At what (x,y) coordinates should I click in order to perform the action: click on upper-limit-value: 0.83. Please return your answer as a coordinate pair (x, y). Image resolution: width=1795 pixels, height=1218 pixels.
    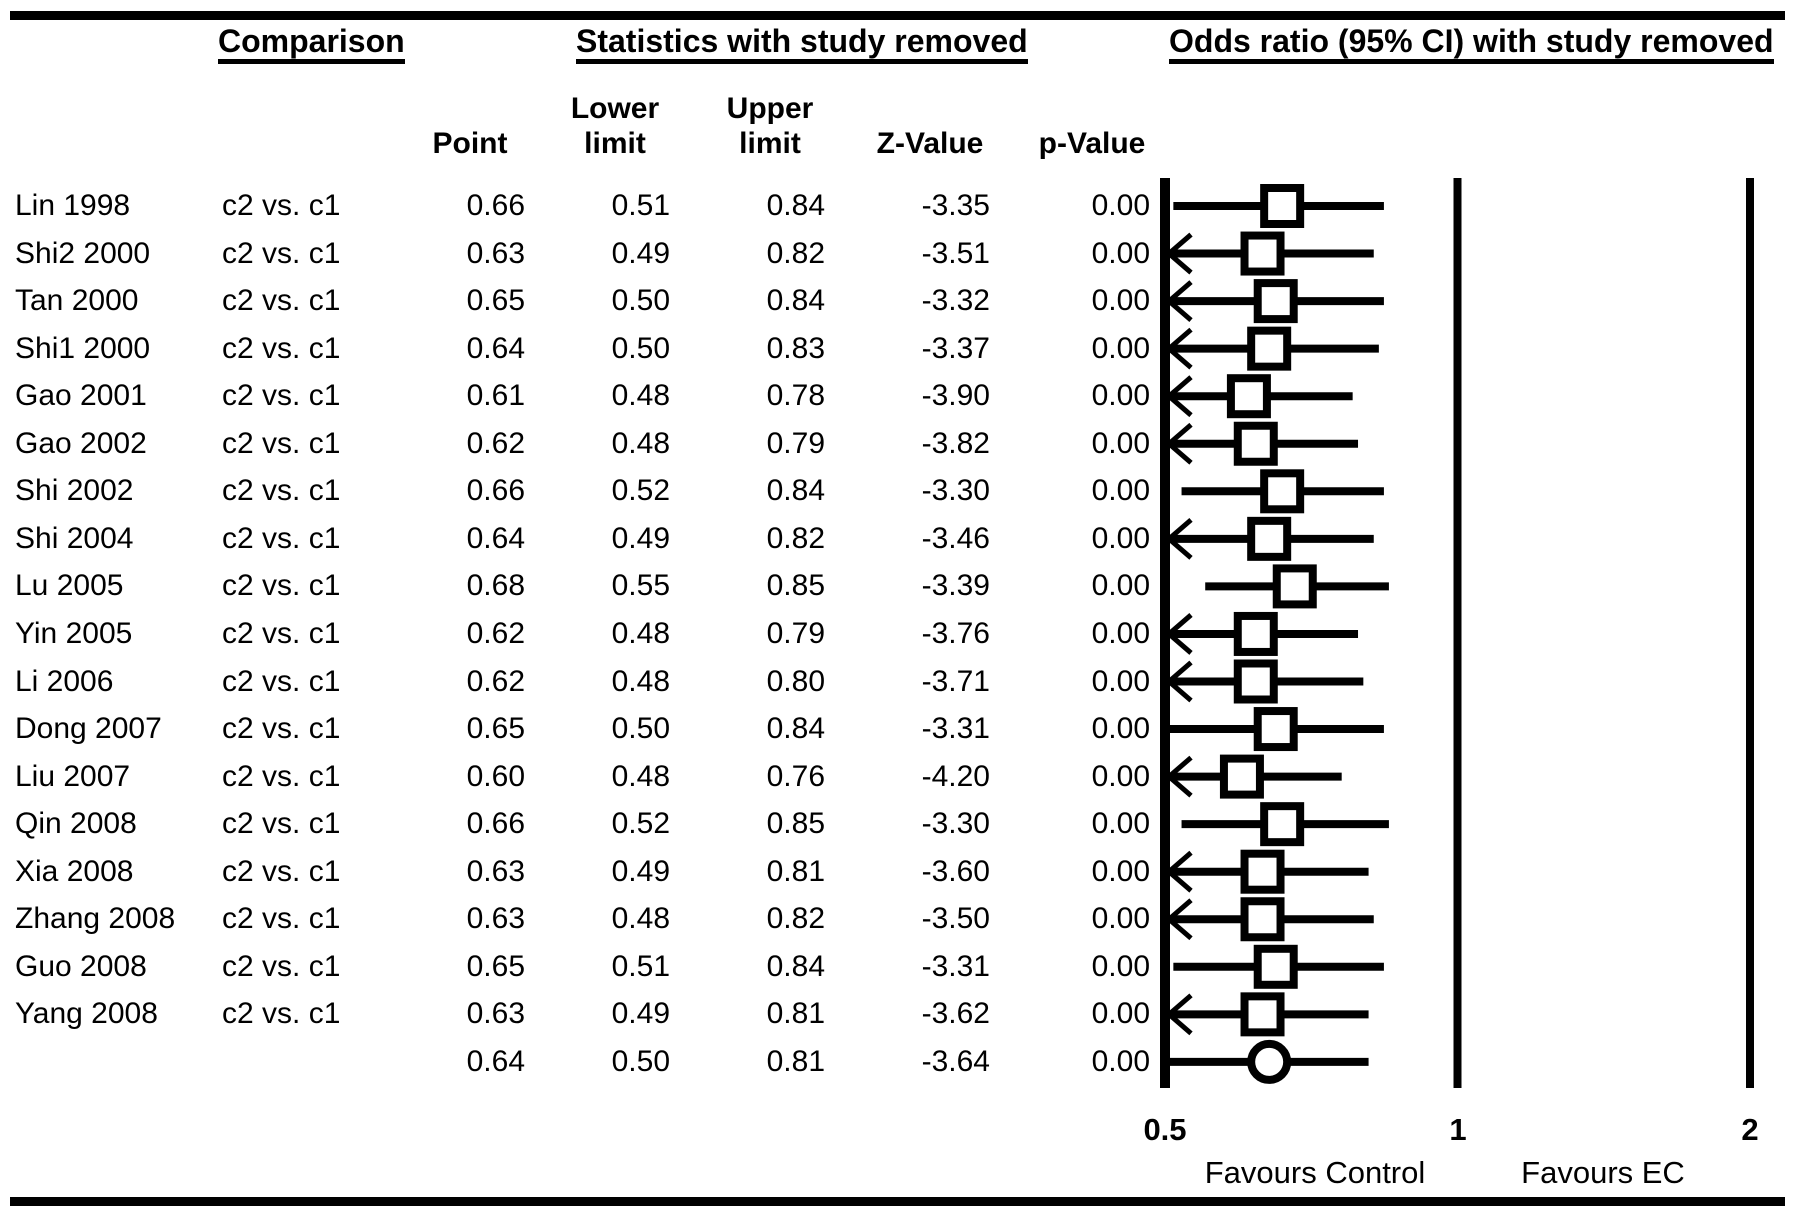
    Looking at the image, I should click on (795, 348).